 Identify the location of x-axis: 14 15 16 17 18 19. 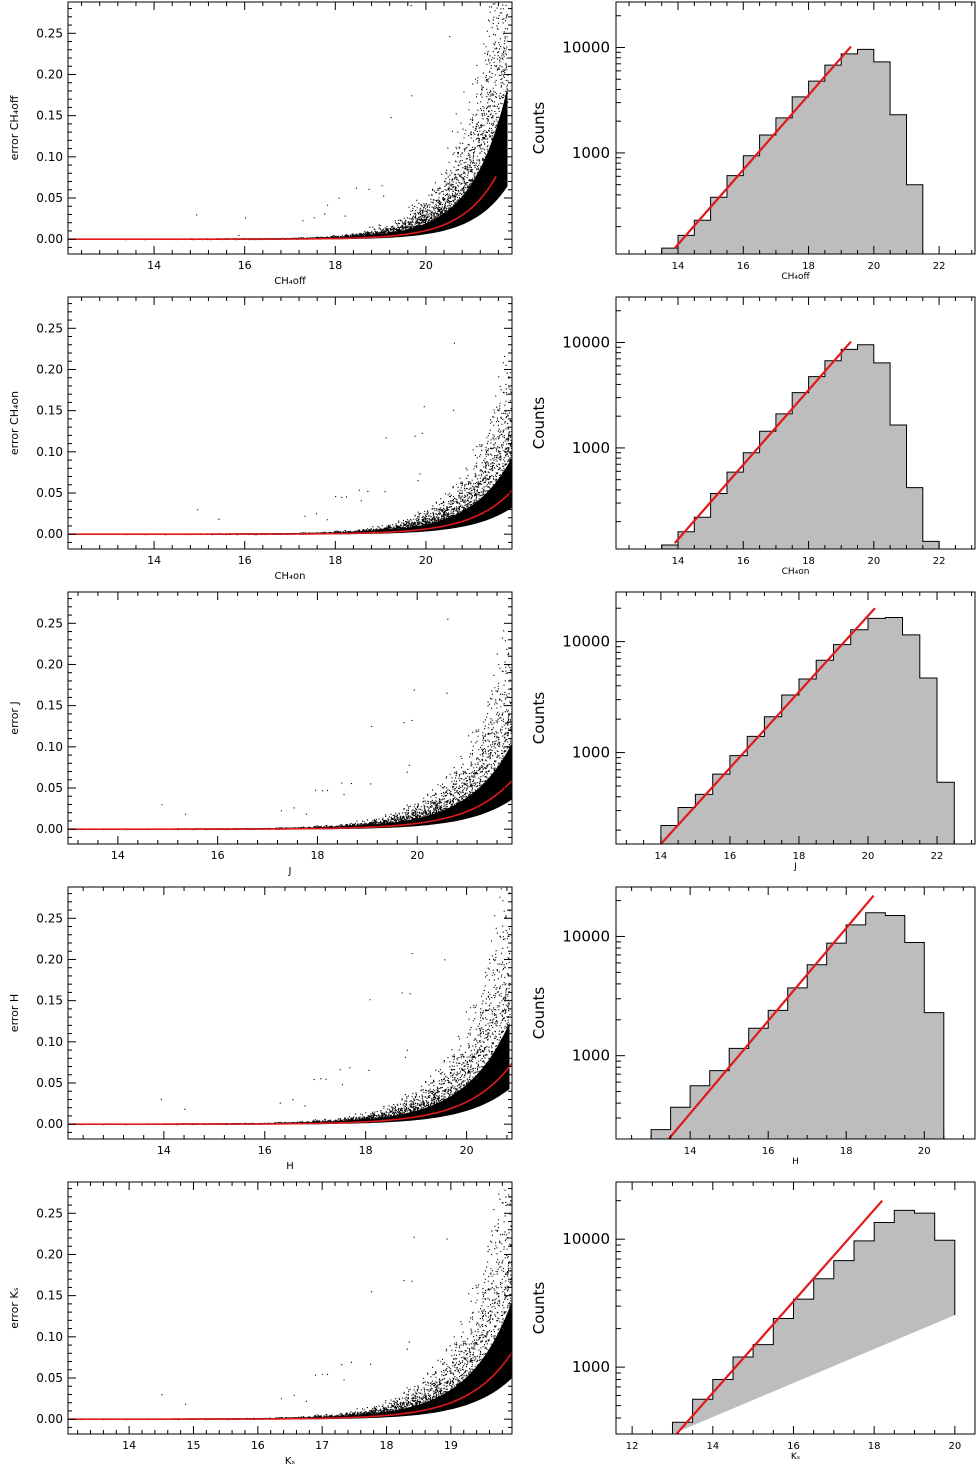
(290, 1317).